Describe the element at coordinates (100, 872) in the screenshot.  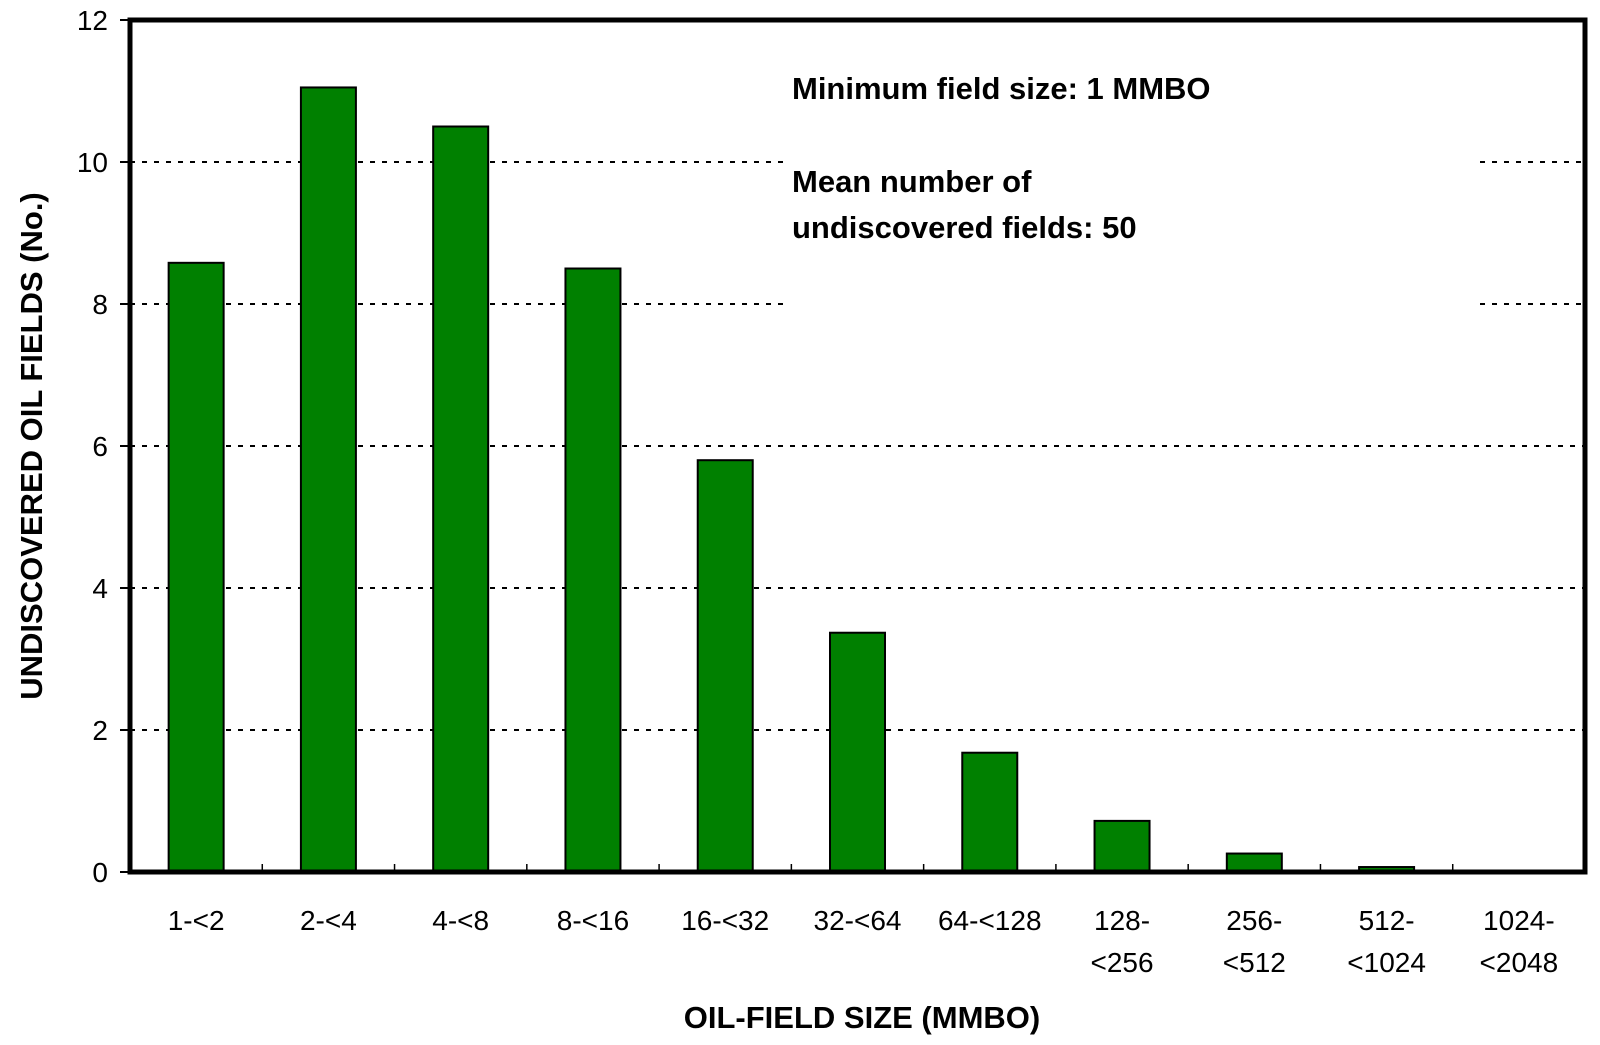
I see `y-tick-label: 0` at that location.